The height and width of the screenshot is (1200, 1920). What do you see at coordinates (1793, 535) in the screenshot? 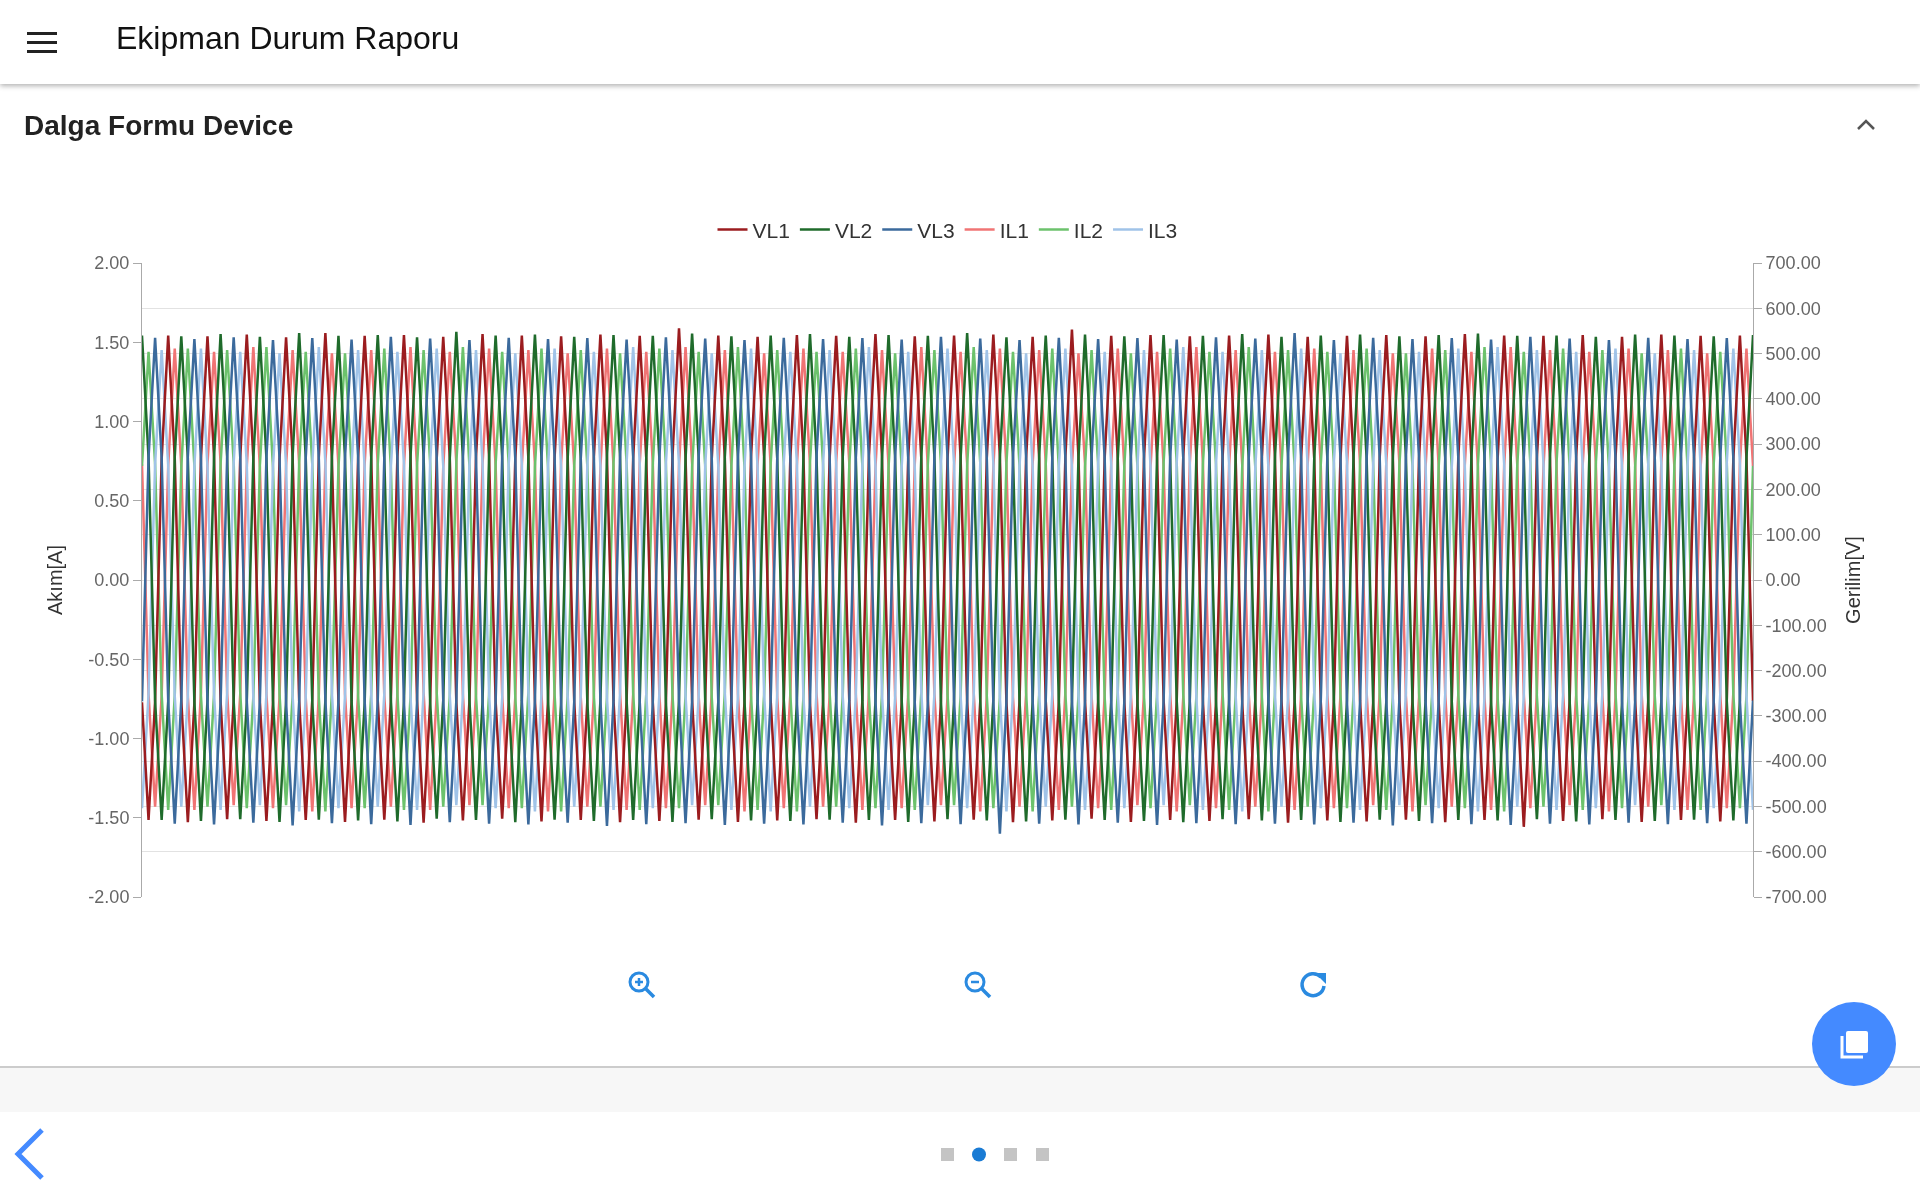
I see `y2-tick-label: 100.00` at bounding box center [1793, 535].